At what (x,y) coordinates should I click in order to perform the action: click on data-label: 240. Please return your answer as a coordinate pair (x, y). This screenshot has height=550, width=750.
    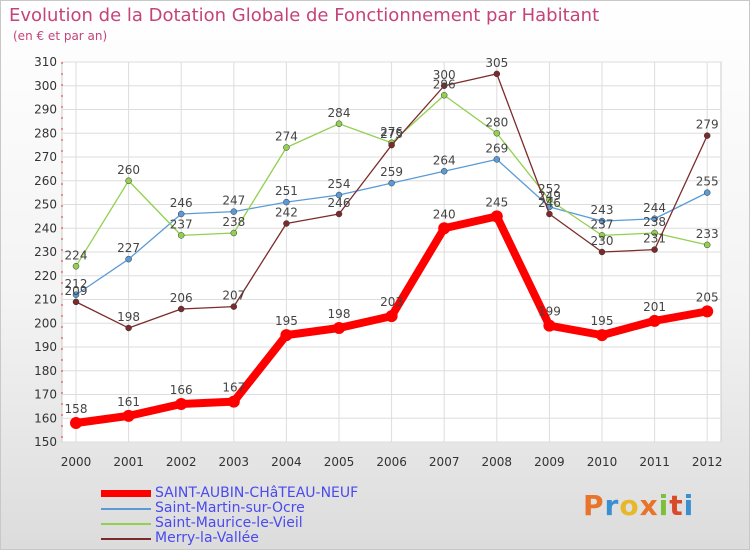
    Looking at the image, I should click on (444, 214).